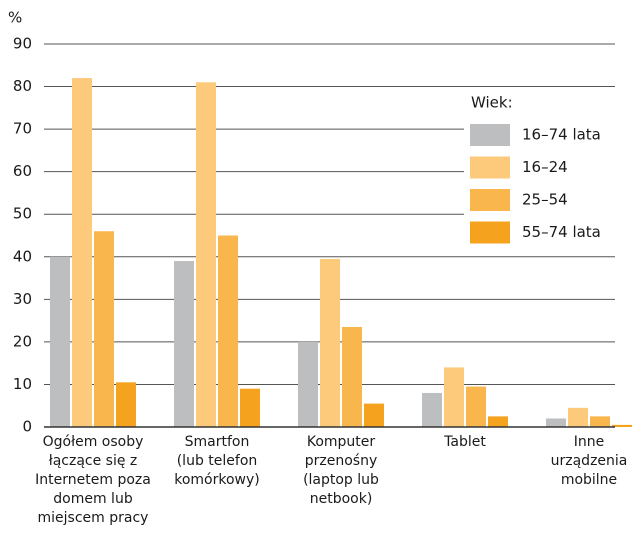 This screenshot has height=536, width=641. I want to click on y-tick-label: 20, so click(22, 341).